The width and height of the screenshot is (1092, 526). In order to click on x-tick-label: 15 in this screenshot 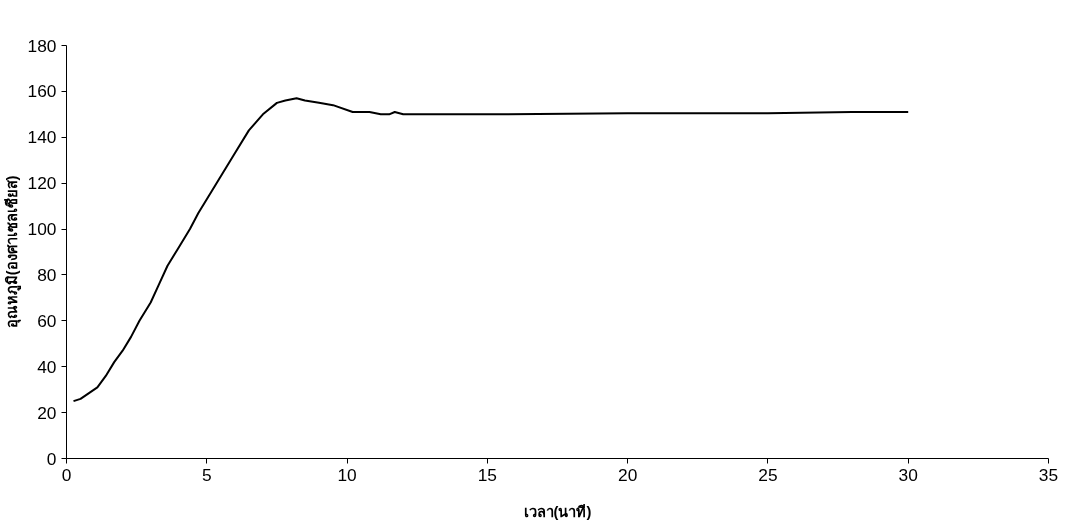, I will do `click(487, 474)`.